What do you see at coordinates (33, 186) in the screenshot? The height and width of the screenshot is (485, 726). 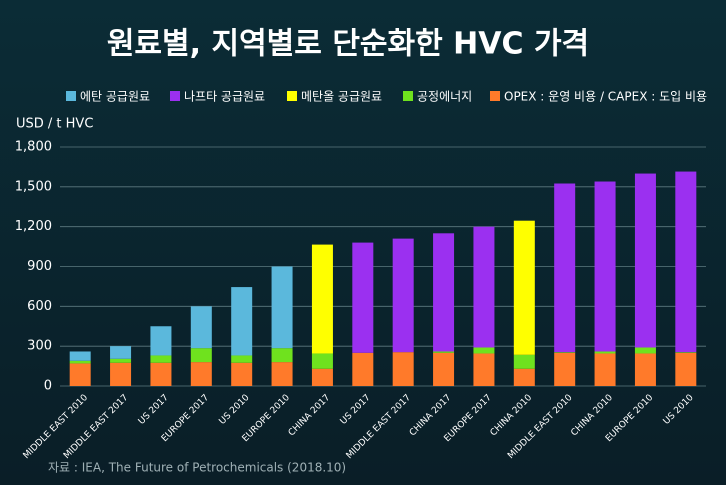 I see `y-tick-label: 1,500` at bounding box center [33, 186].